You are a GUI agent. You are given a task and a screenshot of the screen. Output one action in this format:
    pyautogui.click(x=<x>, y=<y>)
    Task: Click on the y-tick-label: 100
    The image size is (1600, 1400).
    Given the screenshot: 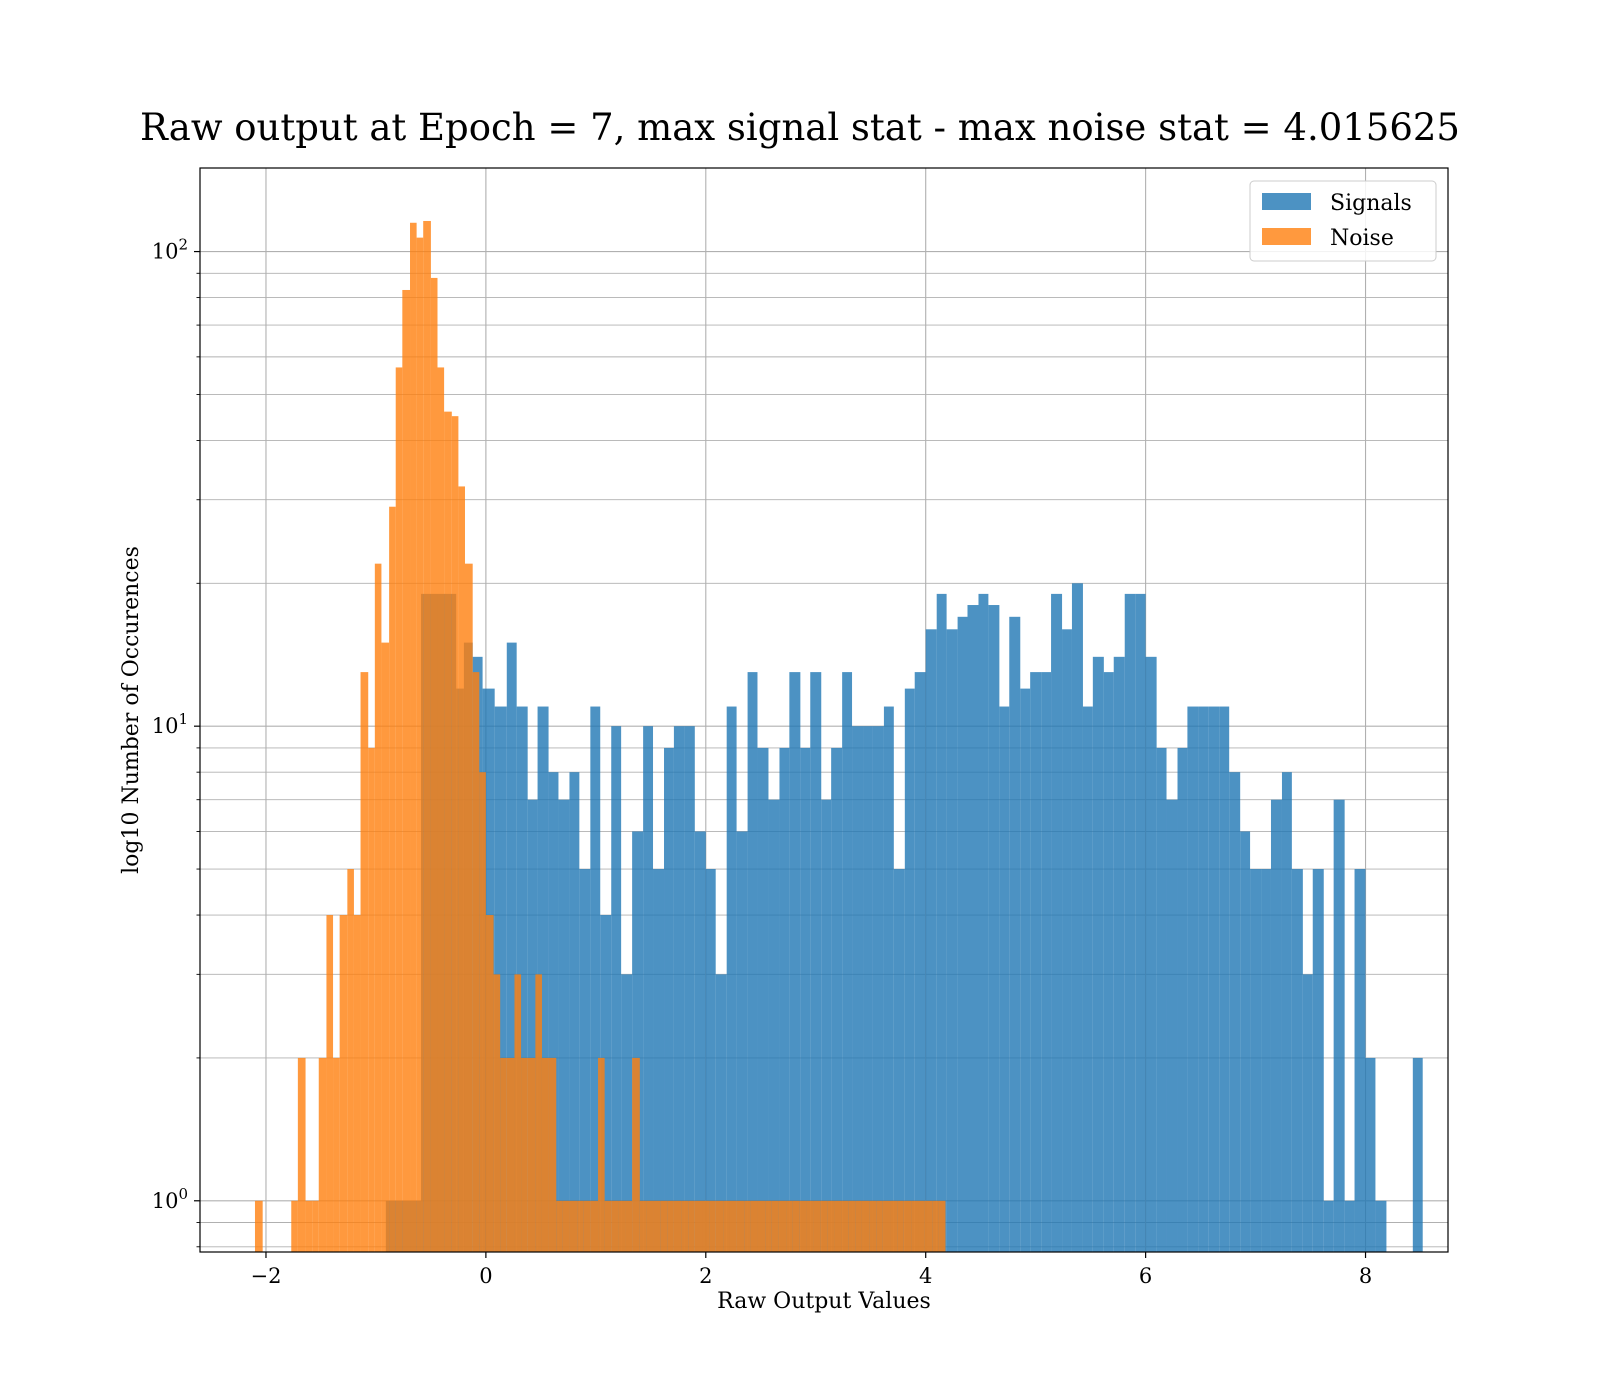 What is the action you would take?
    pyautogui.click(x=170, y=1199)
    